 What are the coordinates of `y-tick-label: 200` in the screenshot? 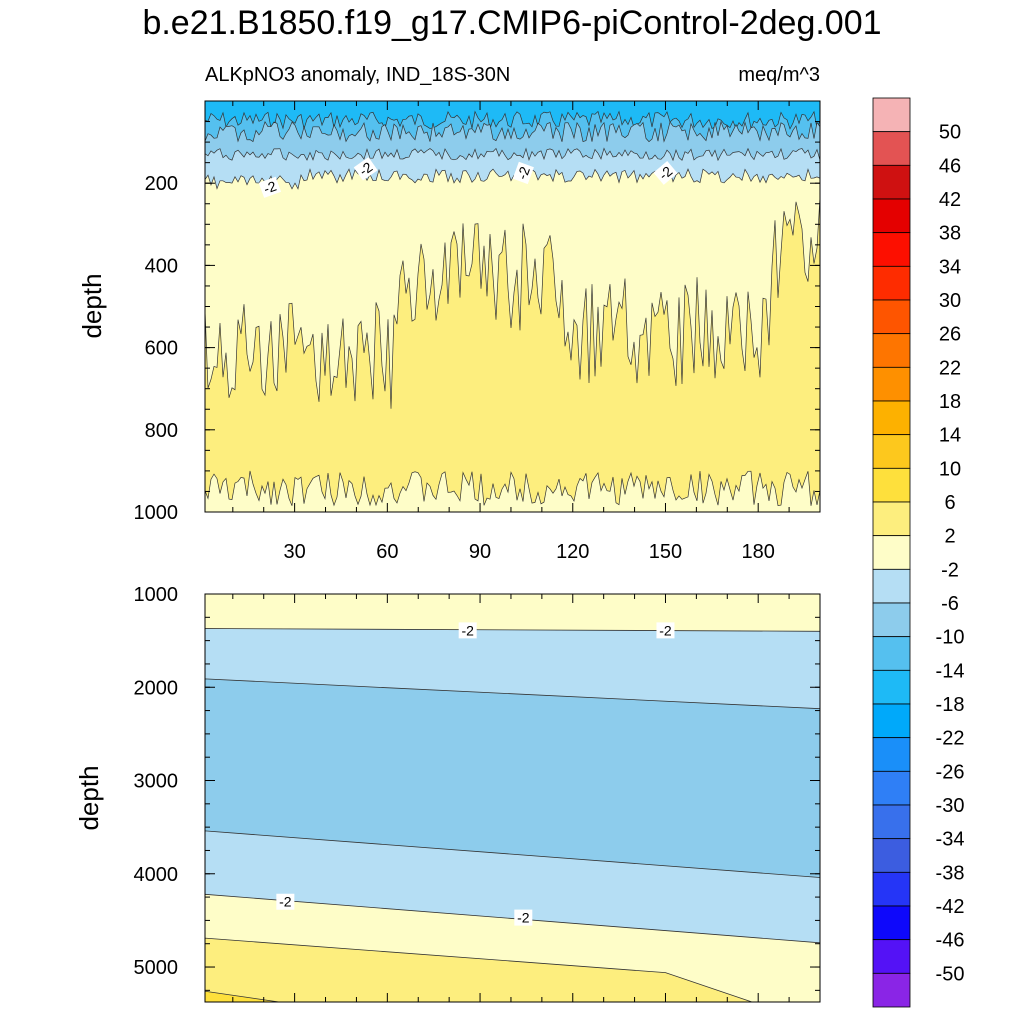 It's located at (161, 184).